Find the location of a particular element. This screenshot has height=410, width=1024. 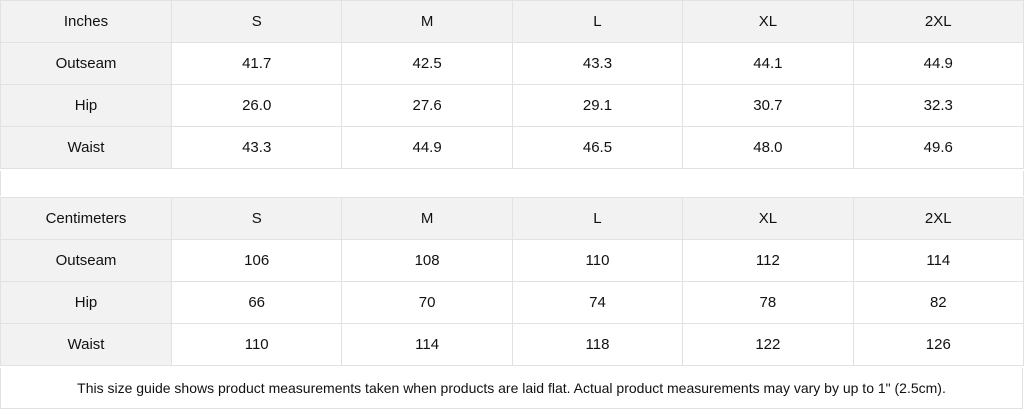

header-row: Inches S M L XL 2XL is located at coordinates (512, 21).